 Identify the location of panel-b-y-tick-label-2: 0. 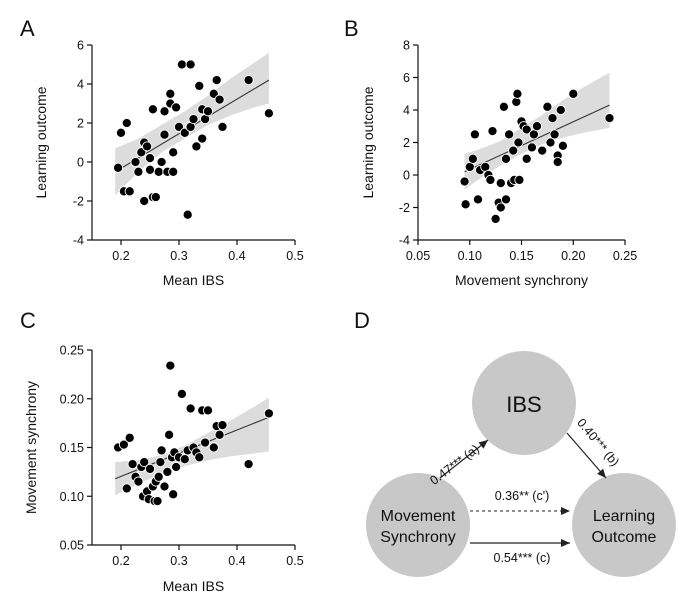
(406, 176).